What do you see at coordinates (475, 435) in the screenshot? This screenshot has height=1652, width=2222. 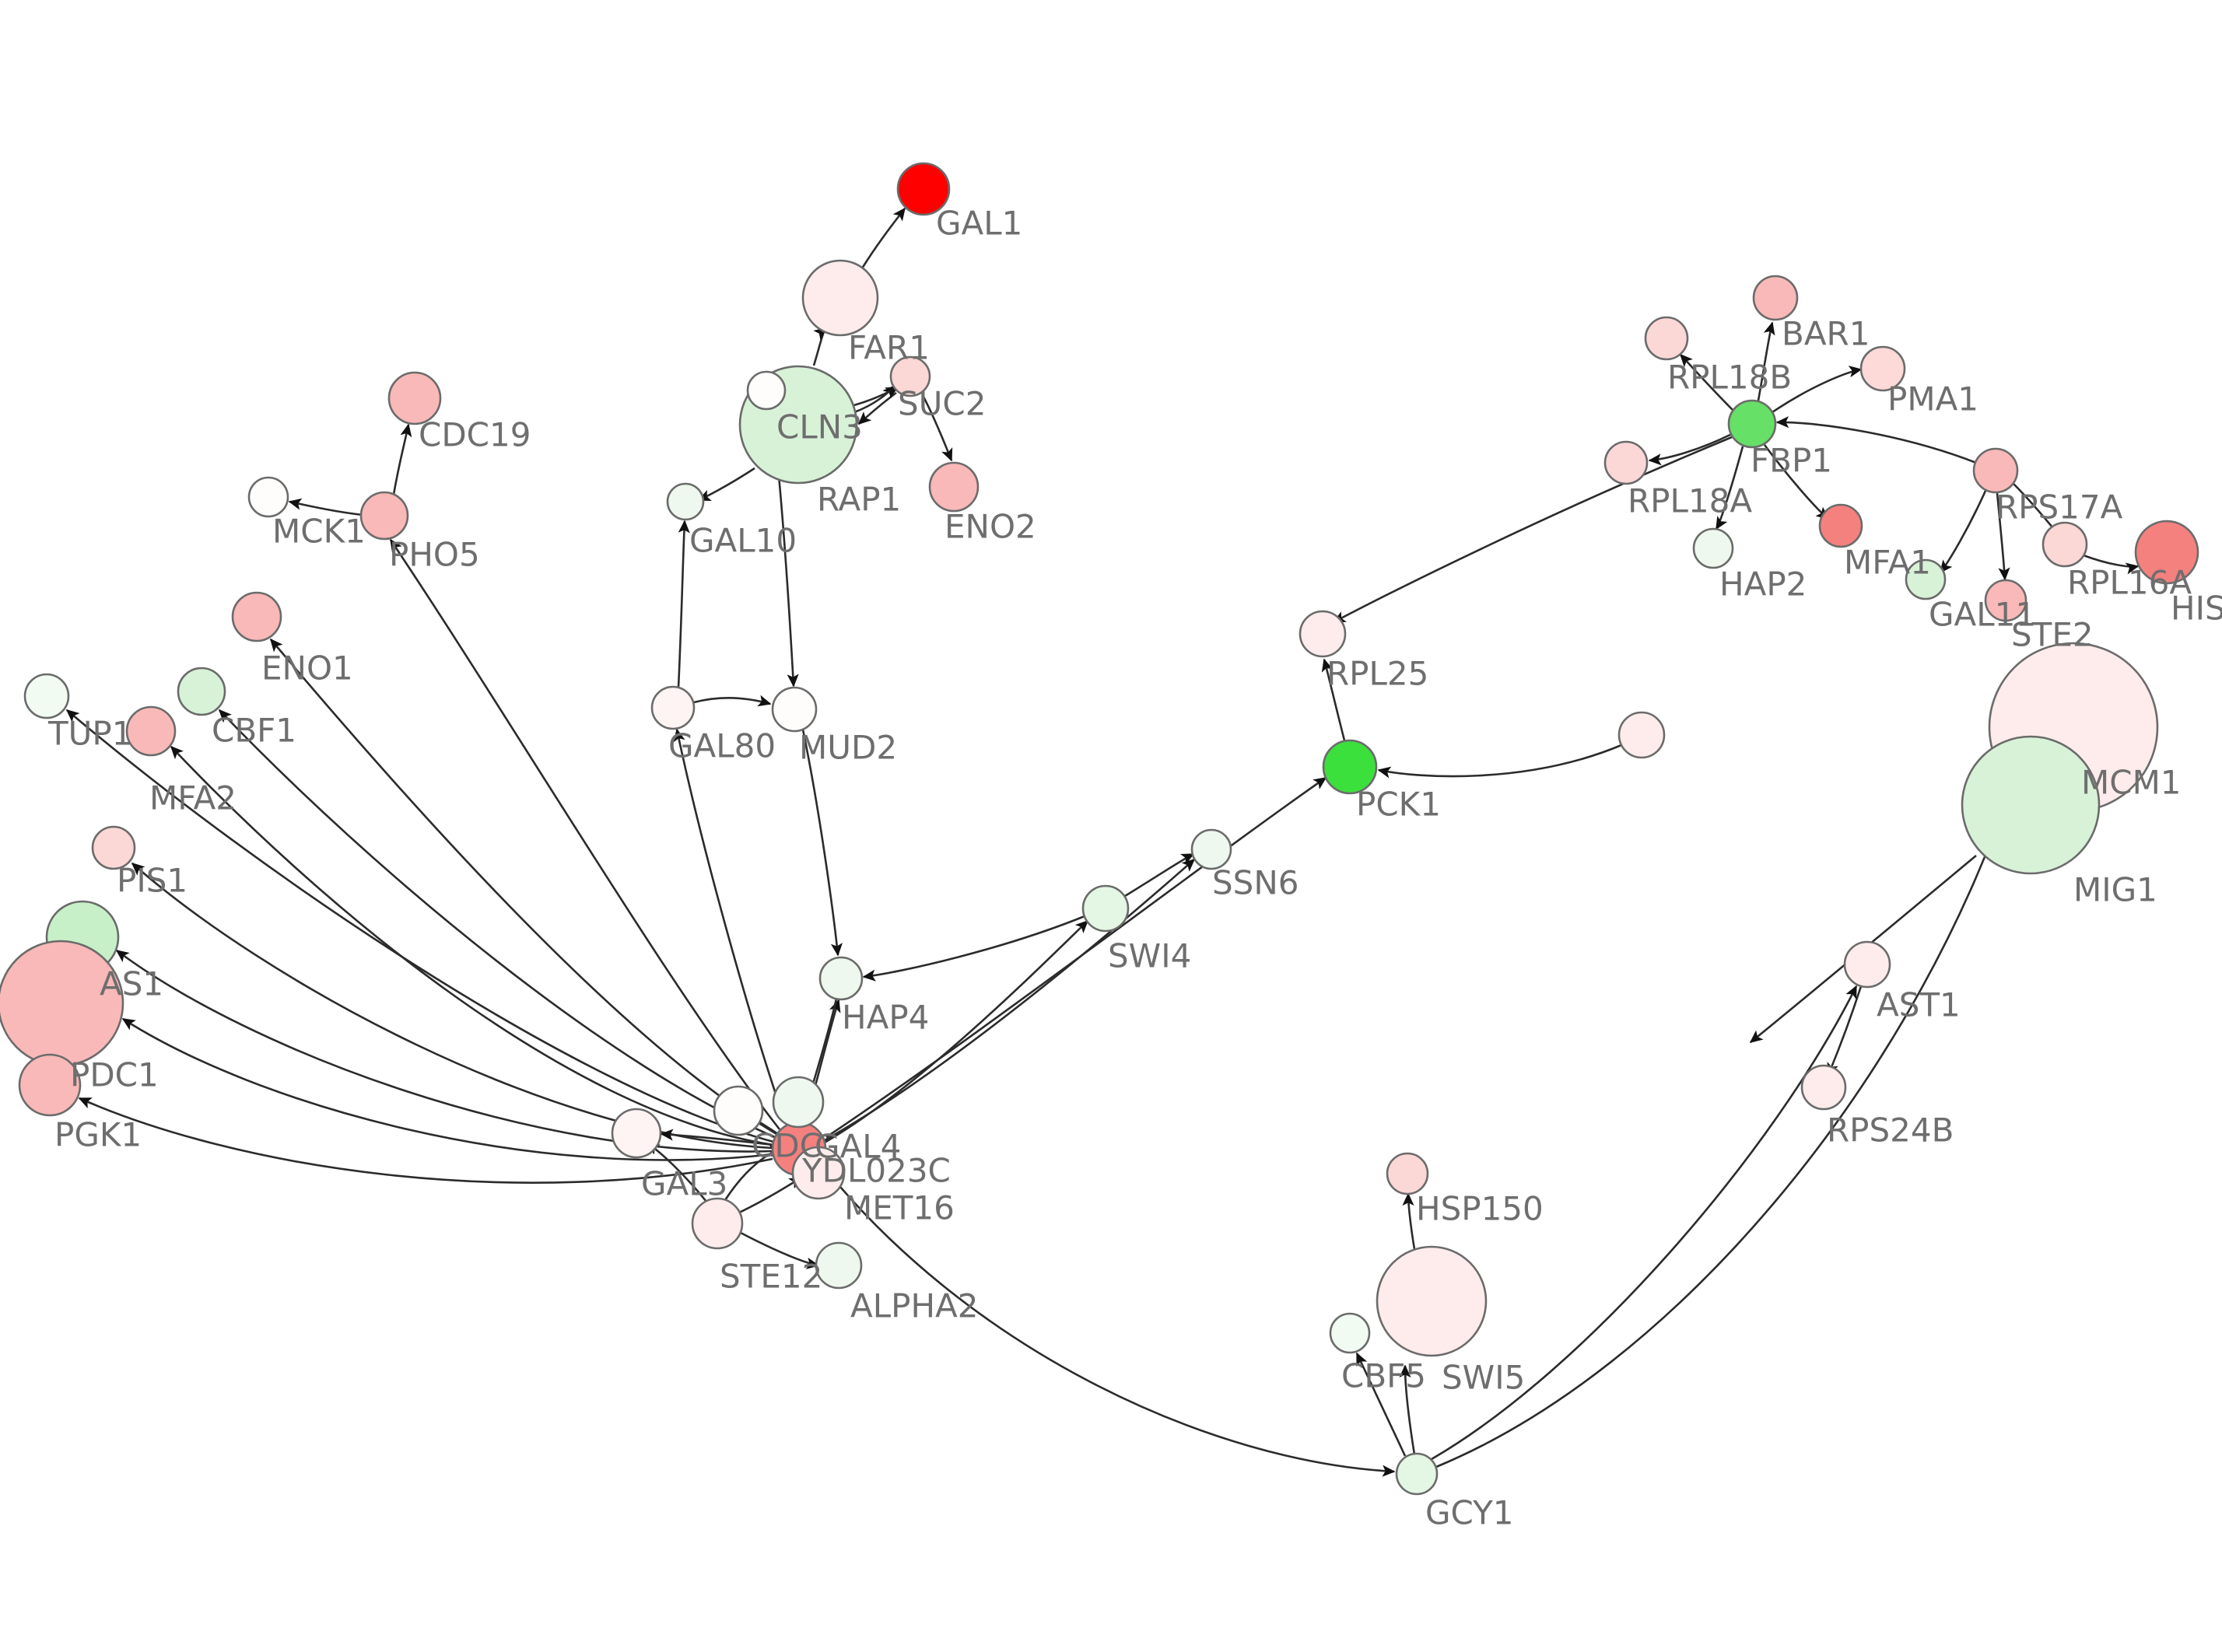 I see `node-label-cdc19: CDC19` at bounding box center [475, 435].